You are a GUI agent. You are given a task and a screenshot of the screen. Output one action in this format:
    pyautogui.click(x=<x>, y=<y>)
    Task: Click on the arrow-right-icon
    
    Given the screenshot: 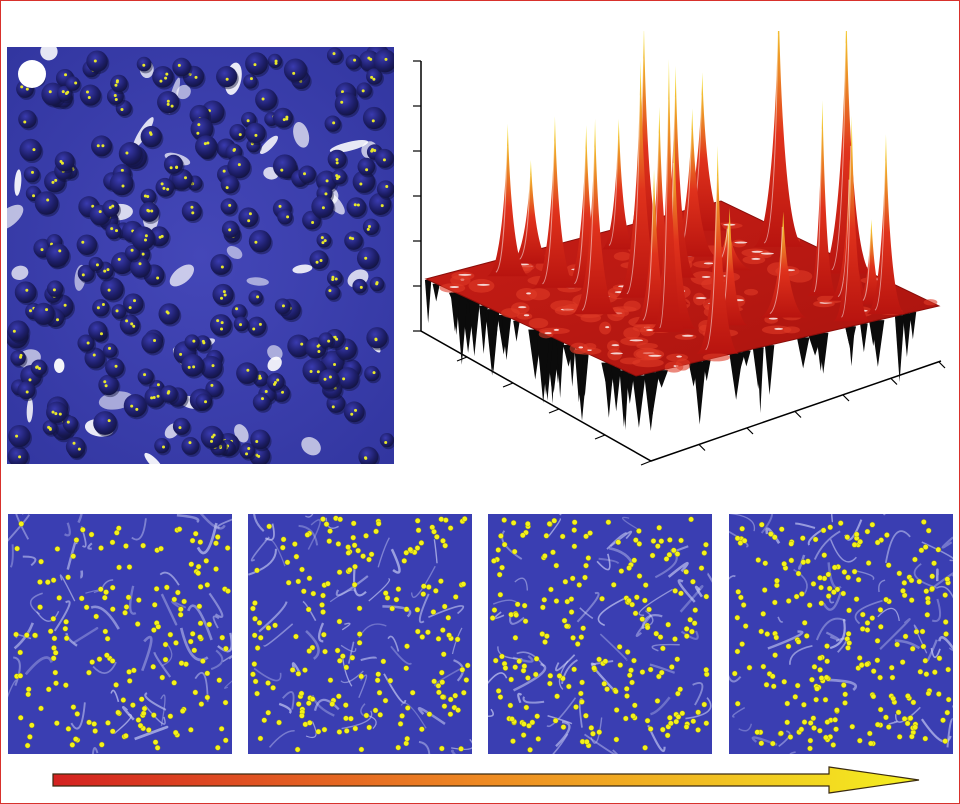 What is the action you would take?
    pyautogui.click(x=486, y=780)
    